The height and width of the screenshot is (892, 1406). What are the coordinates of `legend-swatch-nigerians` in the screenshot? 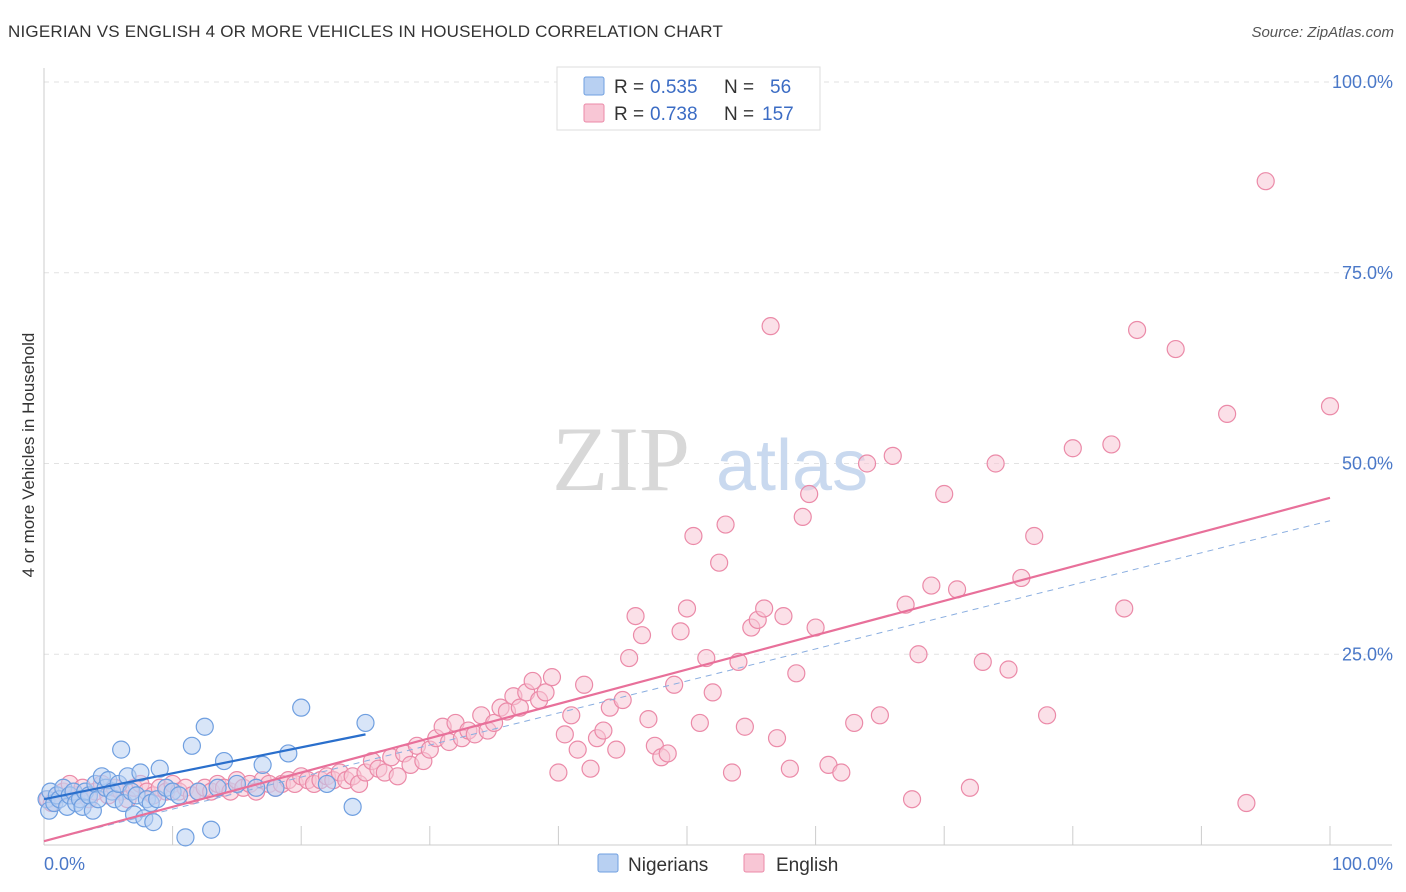 It's located at (594, 86).